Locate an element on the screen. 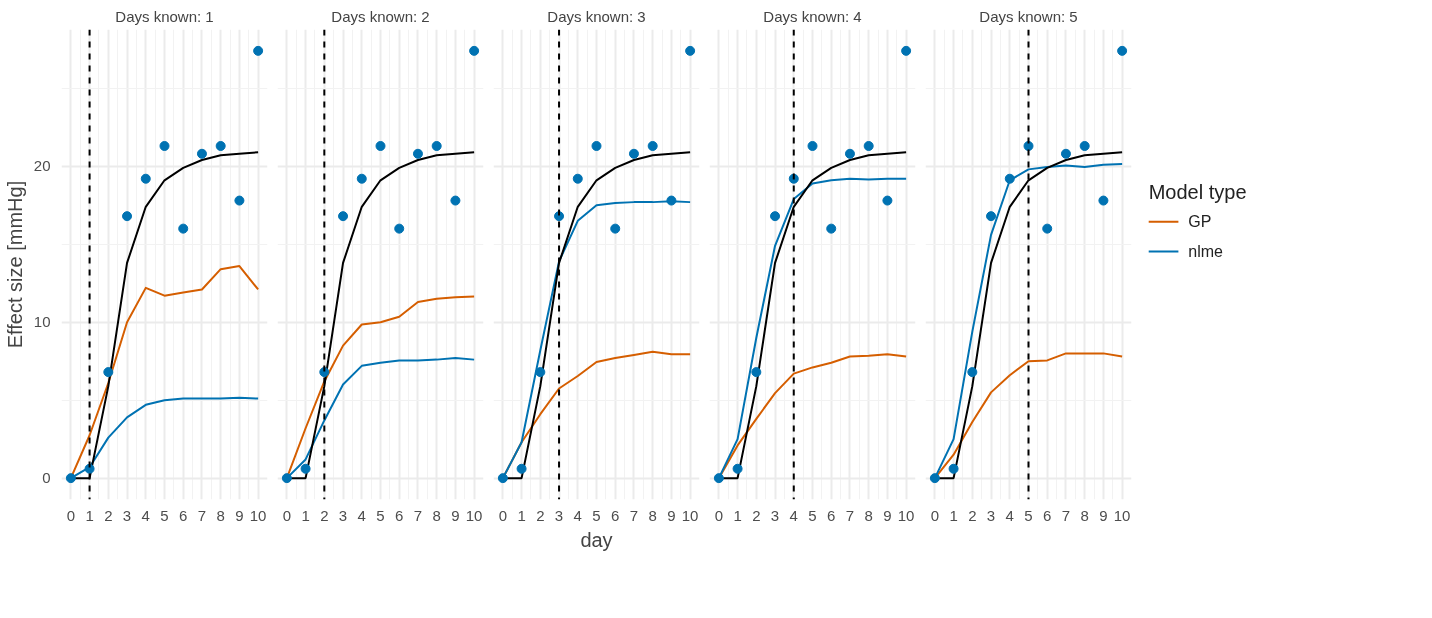 The height and width of the screenshot is (618, 1432). legend-label: GP is located at coordinates (1200, 222).